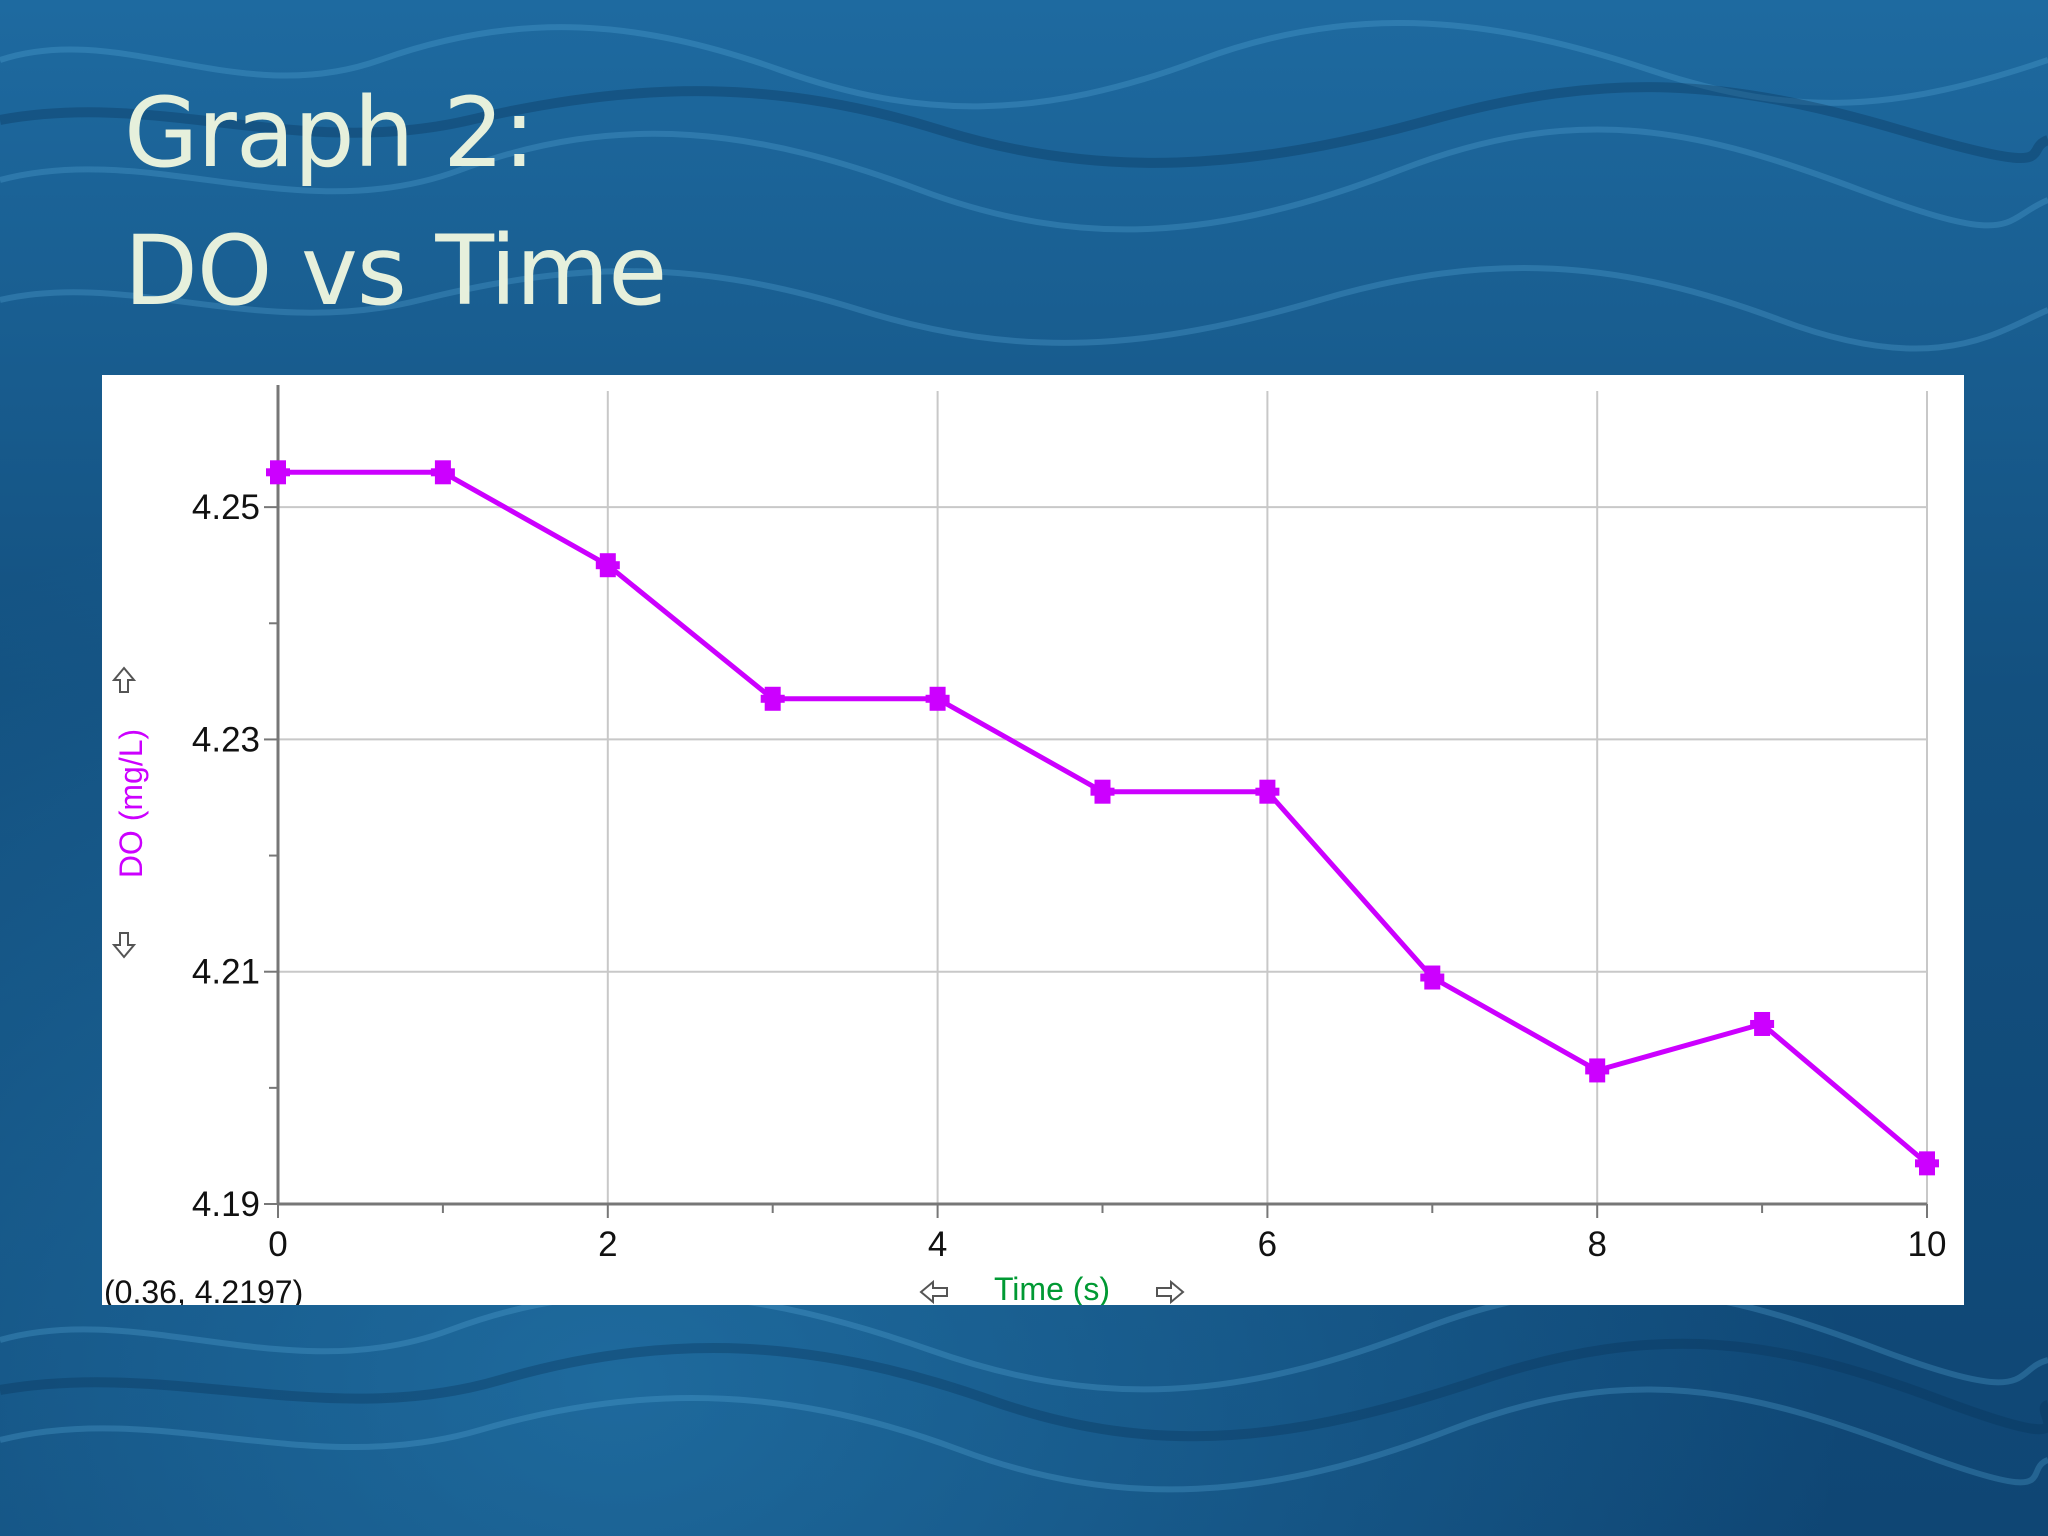 This screenshot has width=2048, height=1536. What do you see at coordinates (226, 507) in the screenshot?
I see `y-tick-label: 4.25` at bounding box center [226, 507].